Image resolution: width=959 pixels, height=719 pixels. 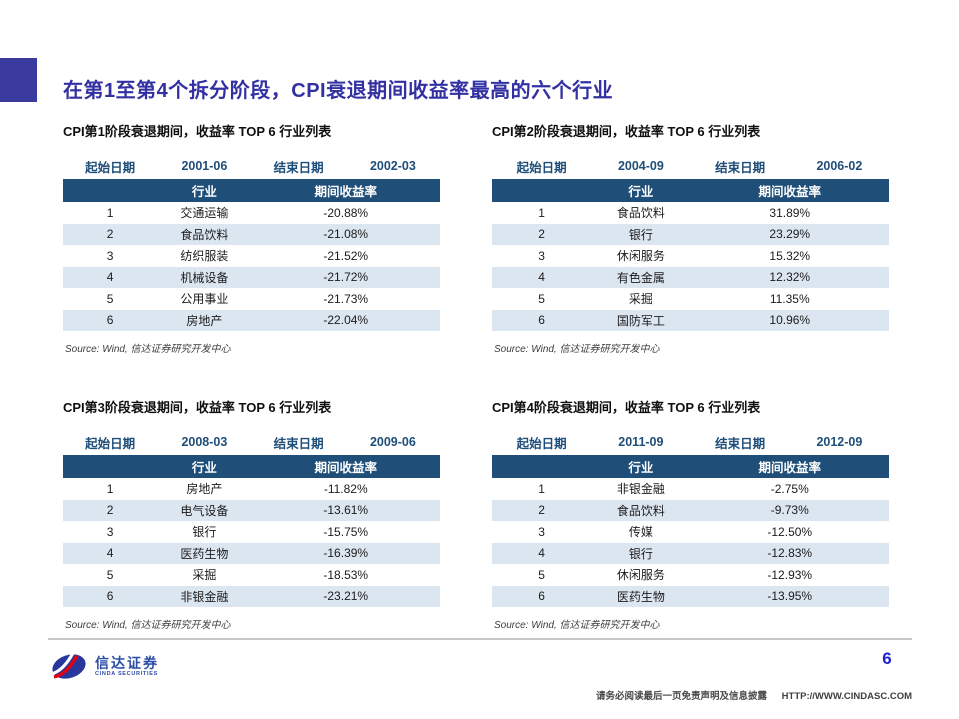 I want to click on start-date-value: 2008-03, so click(x=204, y=442).